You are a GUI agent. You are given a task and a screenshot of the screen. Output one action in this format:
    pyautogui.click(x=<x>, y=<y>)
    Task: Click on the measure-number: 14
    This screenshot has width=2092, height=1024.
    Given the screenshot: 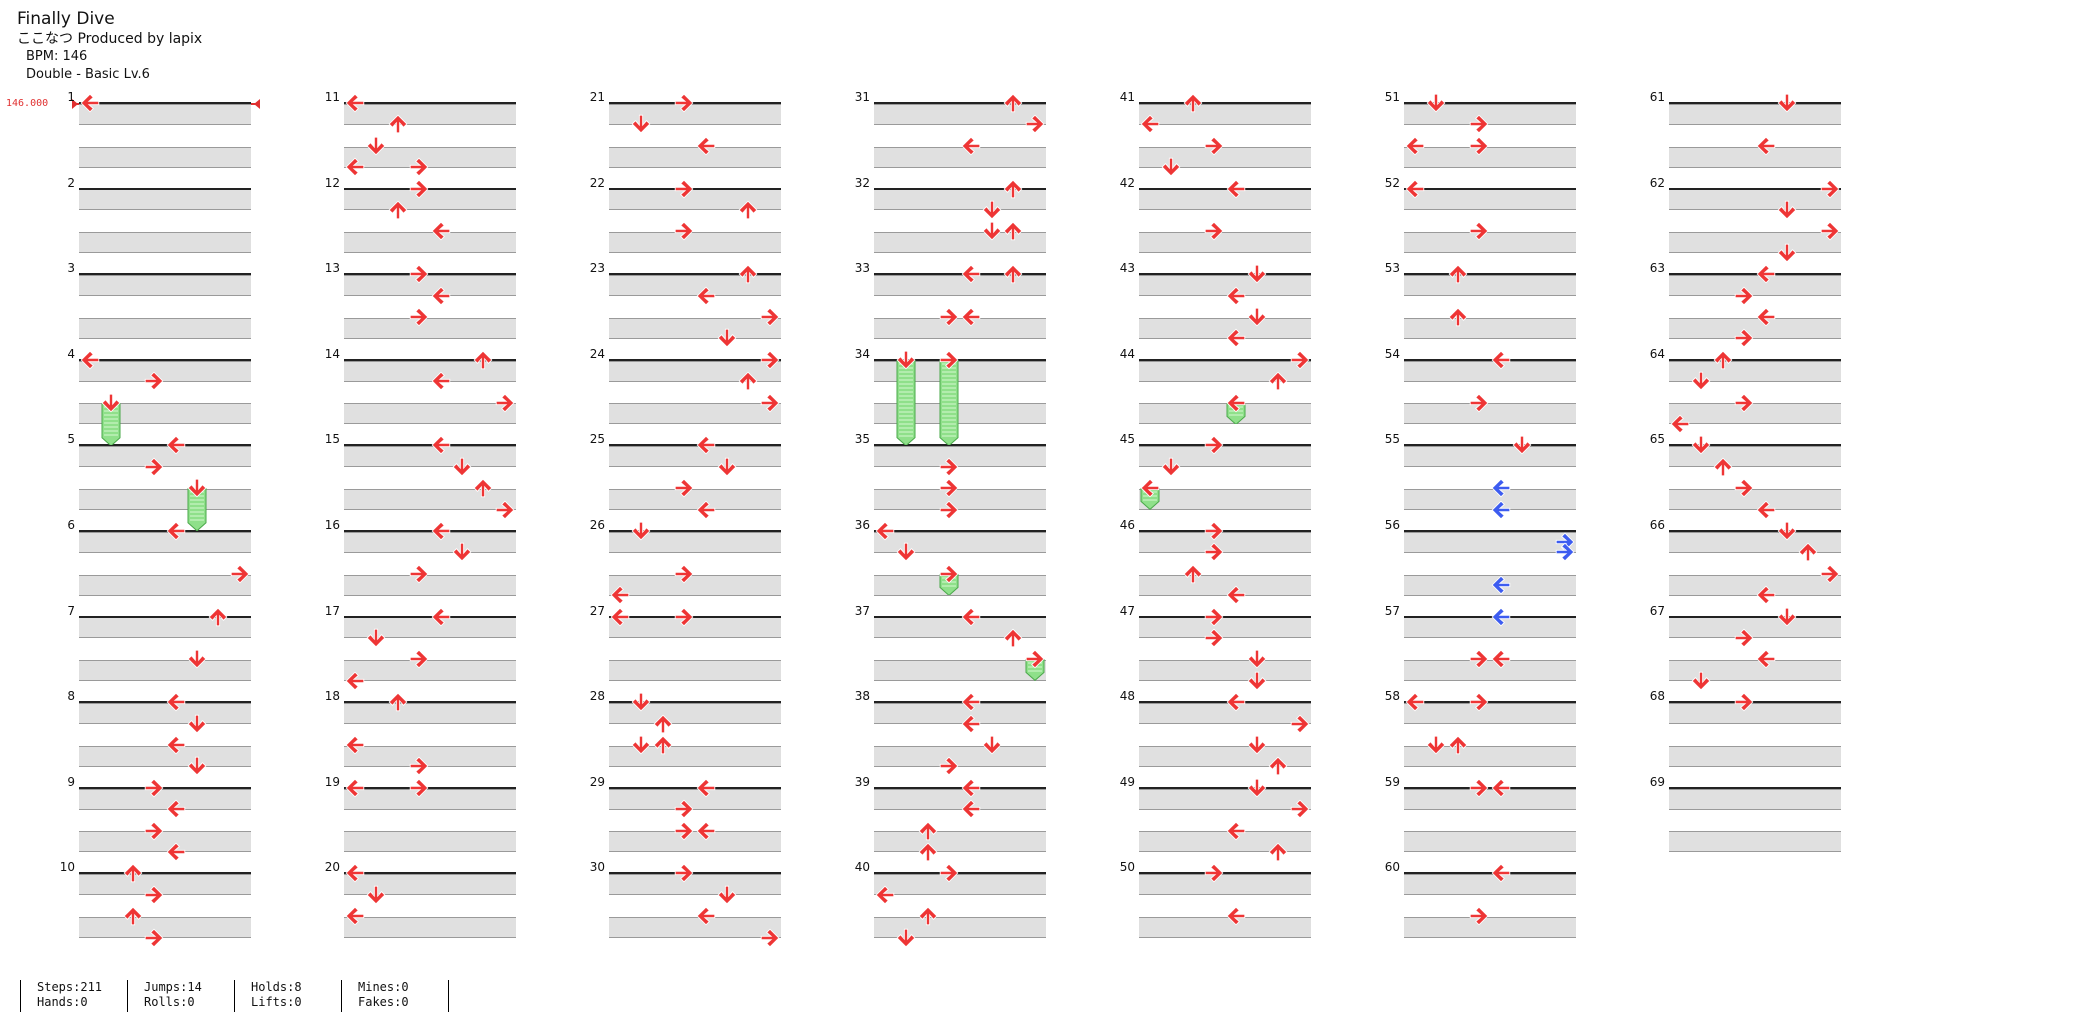 What is the action you would take?
    pyautogui.click(x=332, y=353)
    